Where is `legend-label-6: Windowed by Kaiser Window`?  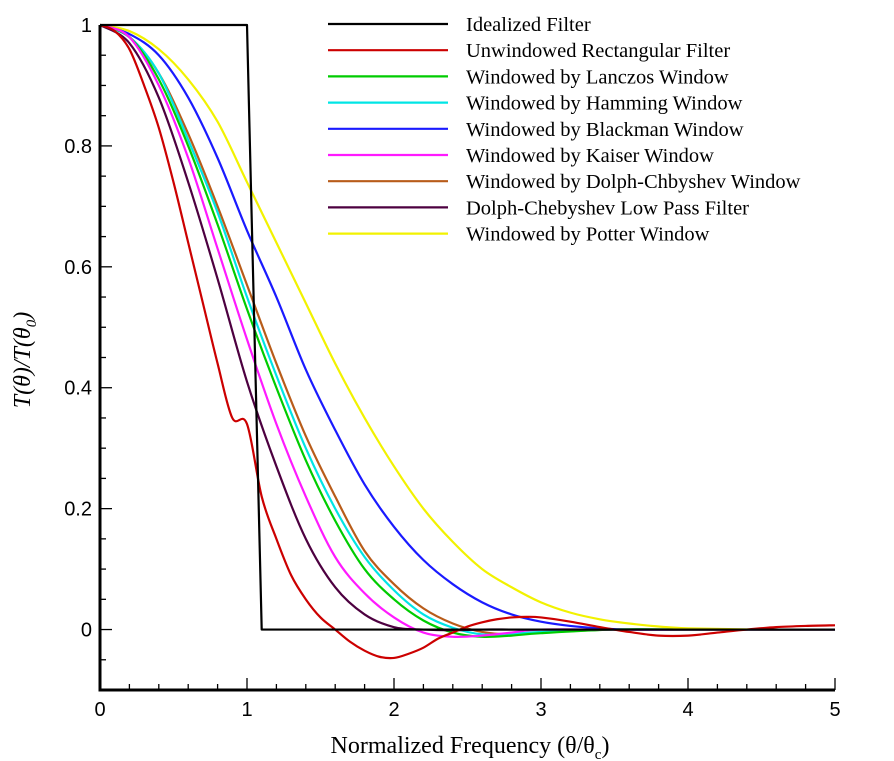
legend-label-6: Windowed by Kaiser Window is located at coordinates (590, 156).